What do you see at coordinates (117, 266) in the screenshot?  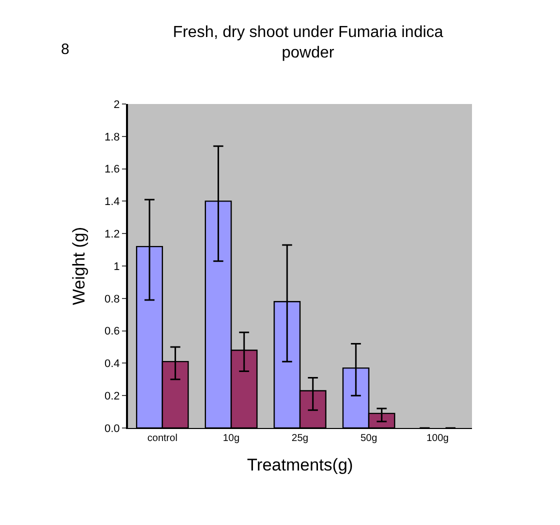 I see `y-tick-label: 1` at bounding box center [117, 266].